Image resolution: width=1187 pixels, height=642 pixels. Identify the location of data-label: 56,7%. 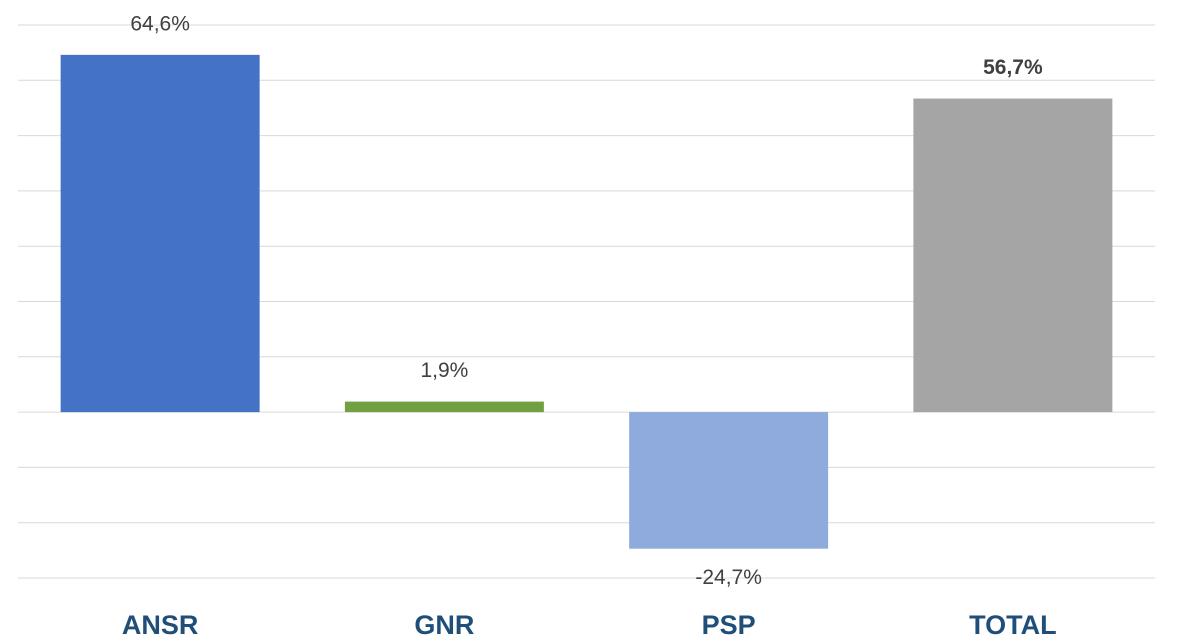
(1013, 67).